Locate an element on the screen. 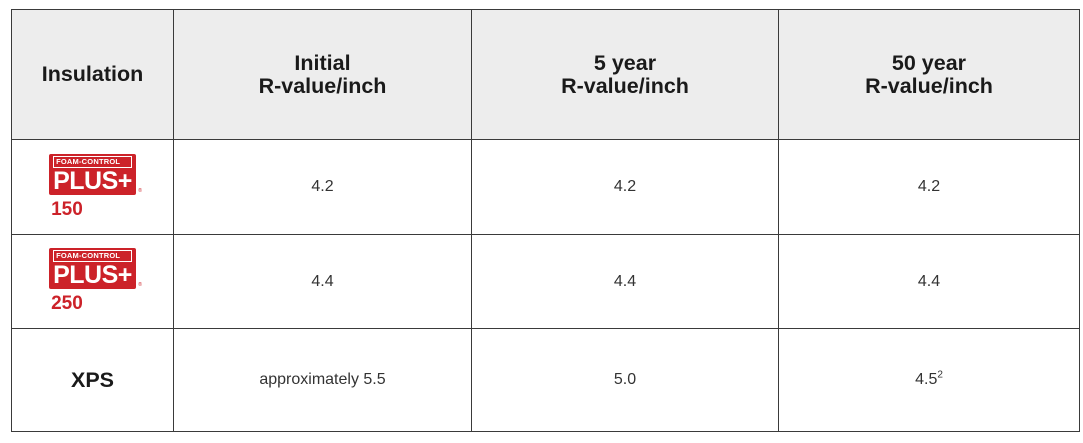 The height and width of the screenshot is (443, 1083). header-insulation: Insulation is located at coordinates (92, 74).